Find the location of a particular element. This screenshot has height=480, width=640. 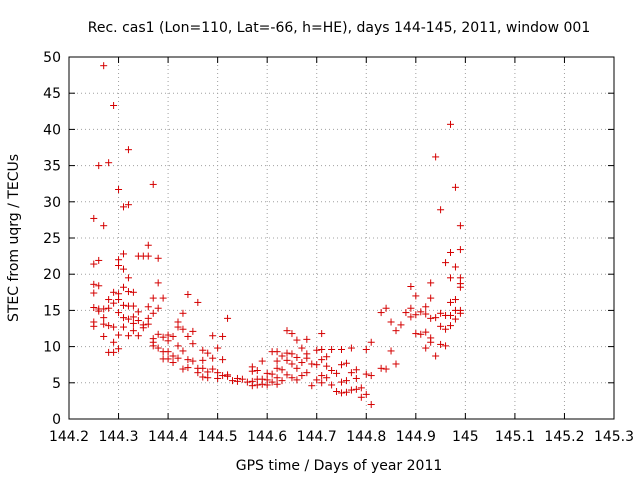

y-tick-label: 5 is located at coordinates (56, 384).